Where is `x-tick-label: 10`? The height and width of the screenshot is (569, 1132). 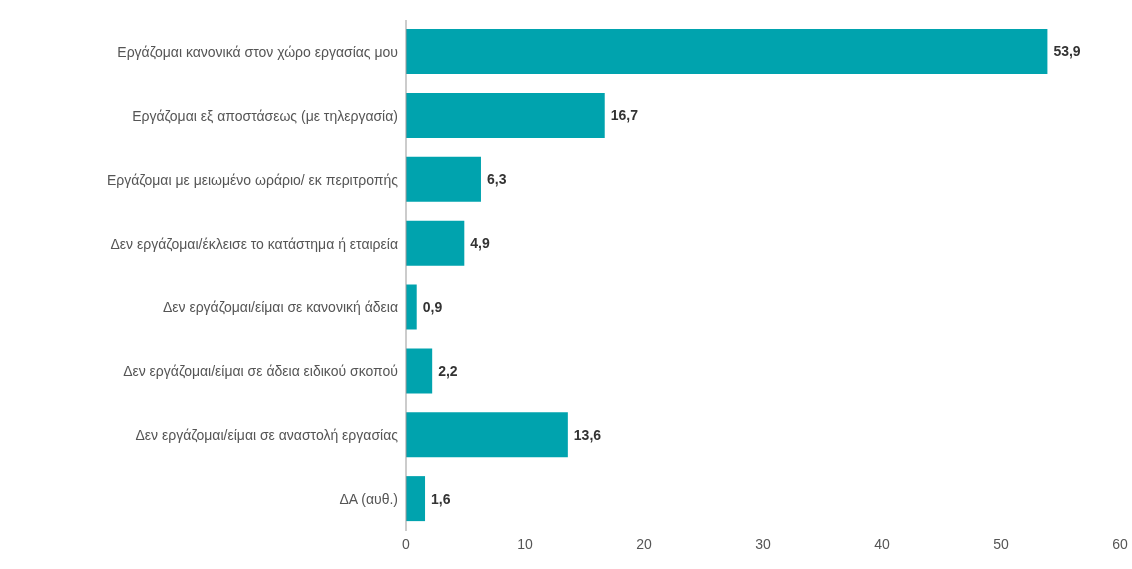
x-tick-label: 10 is located at coordinates (525, 543).